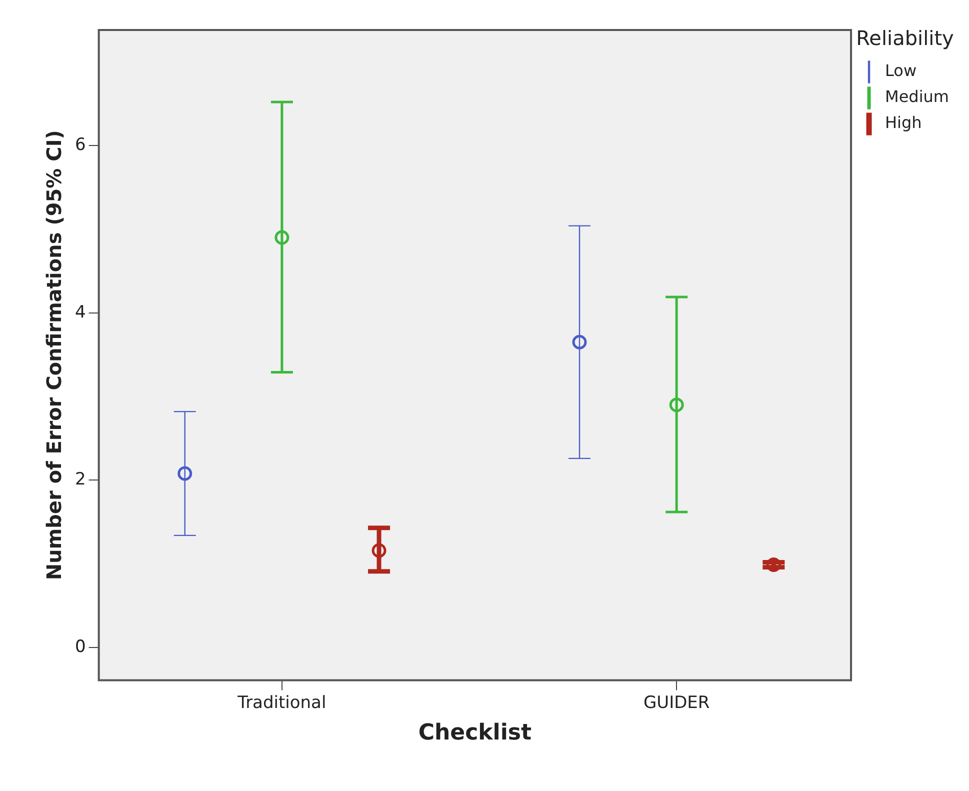 Image resolution: width=969 pixels, height=791 pixels. I want to click on legend-label: Medium, so click(917, 96).